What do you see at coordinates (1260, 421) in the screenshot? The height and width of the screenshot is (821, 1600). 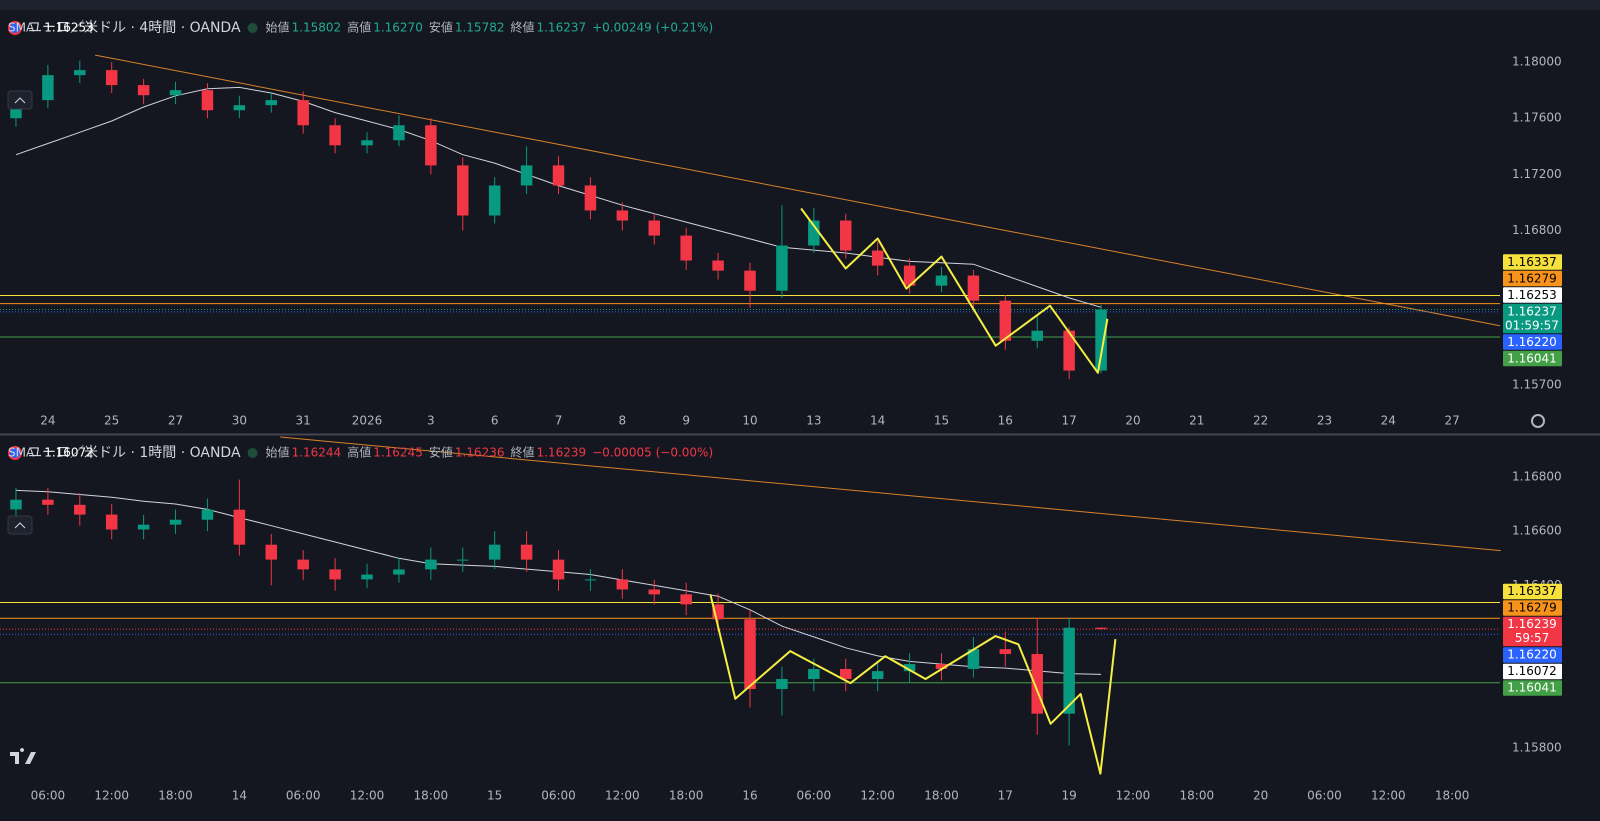 I see `x-tick-label: 22` at bounding box center [1260, 421].